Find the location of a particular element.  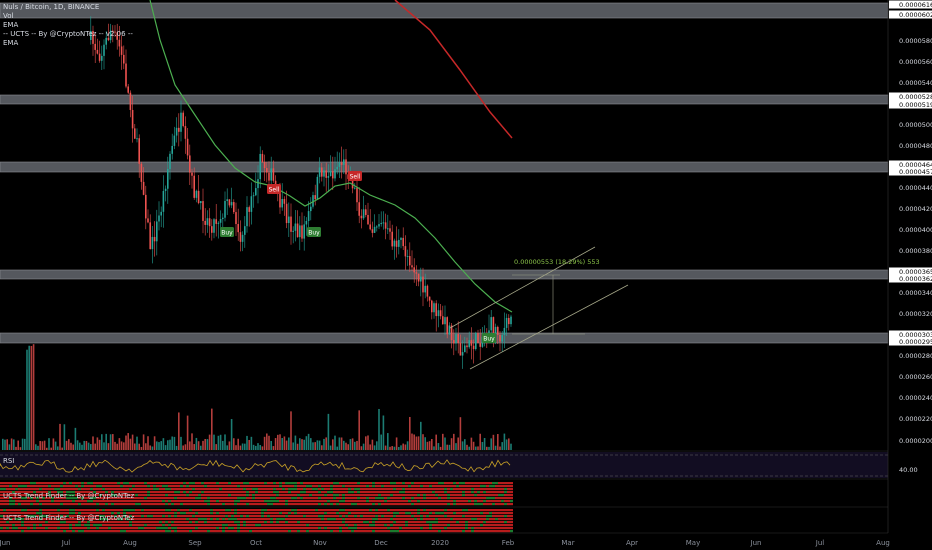

indicator-vol: Vol is located at coordinates (8, 16).